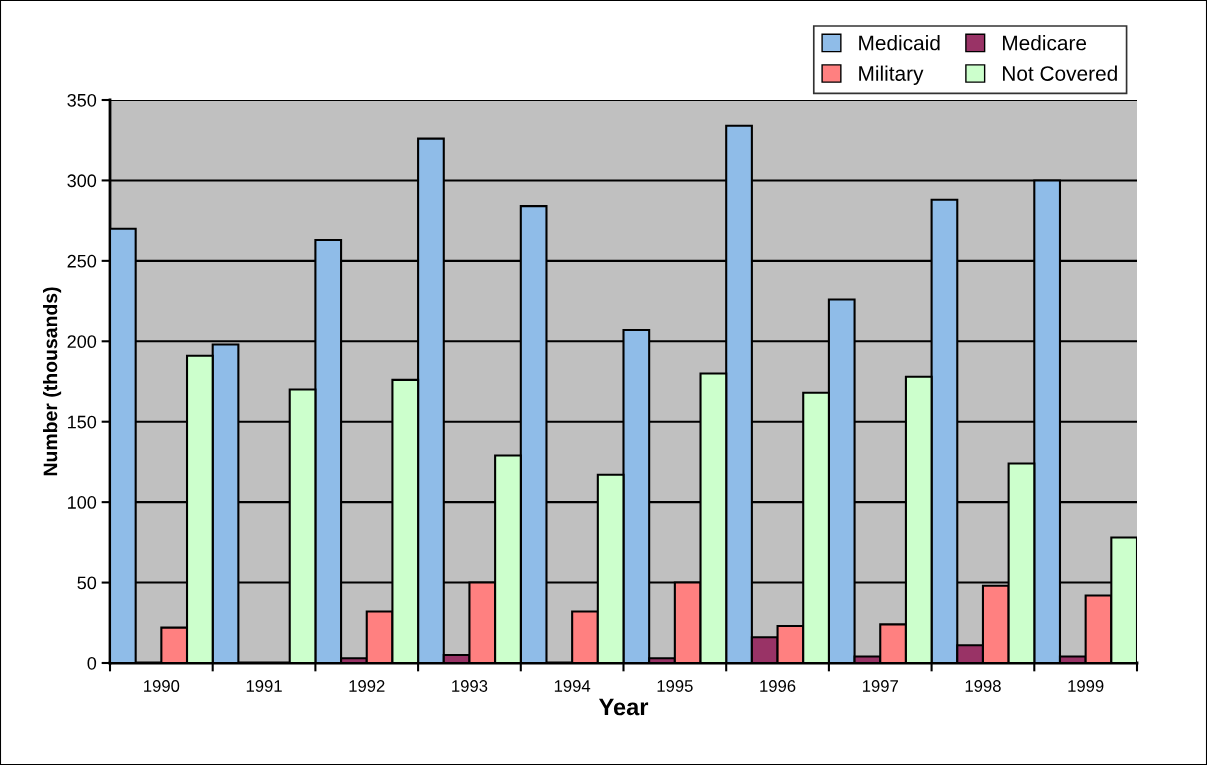 This screenshot has width=1207, height=765. What do you see at coordinates (470, 686) in the screenshot?
I see `x-tick-label: 1993` at bounding box center [470, 686].